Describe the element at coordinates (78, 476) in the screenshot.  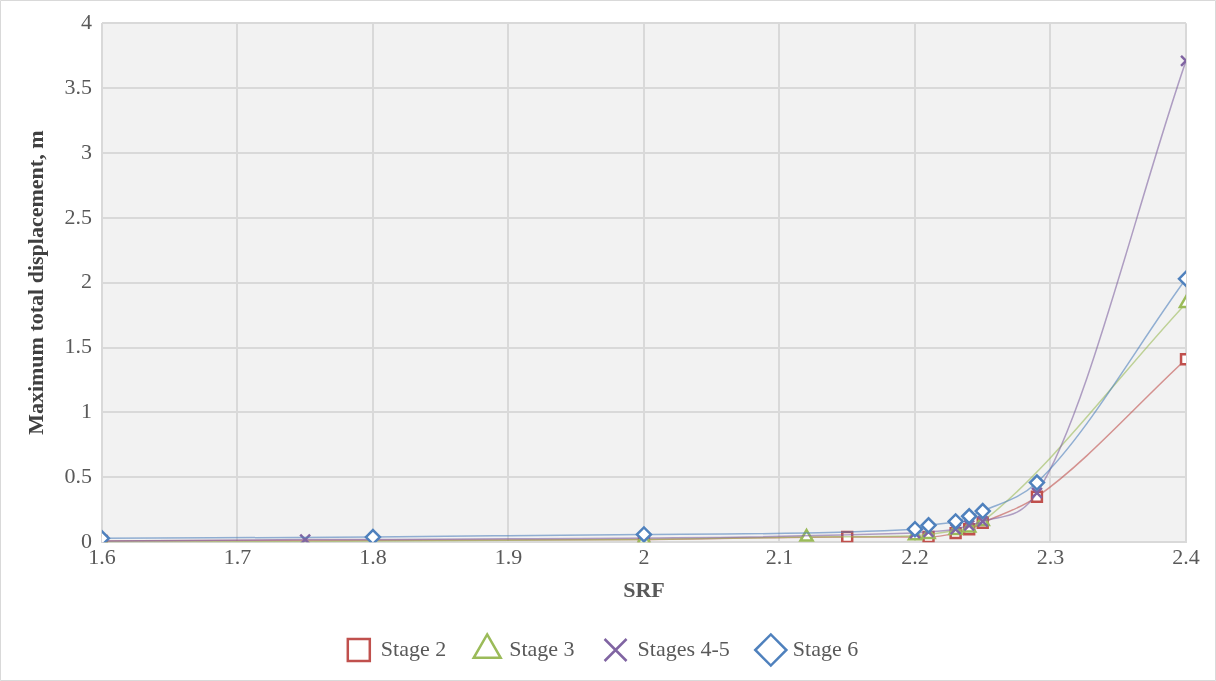
I see `y-tick-label: 0.5` at that location.